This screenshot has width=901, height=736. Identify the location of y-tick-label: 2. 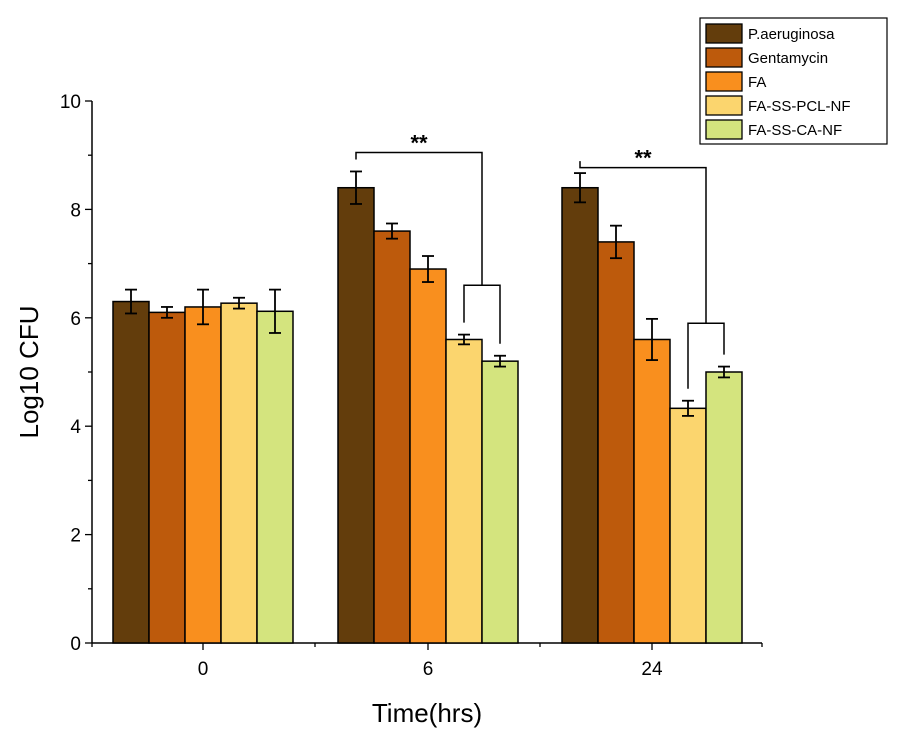
(75, 536).